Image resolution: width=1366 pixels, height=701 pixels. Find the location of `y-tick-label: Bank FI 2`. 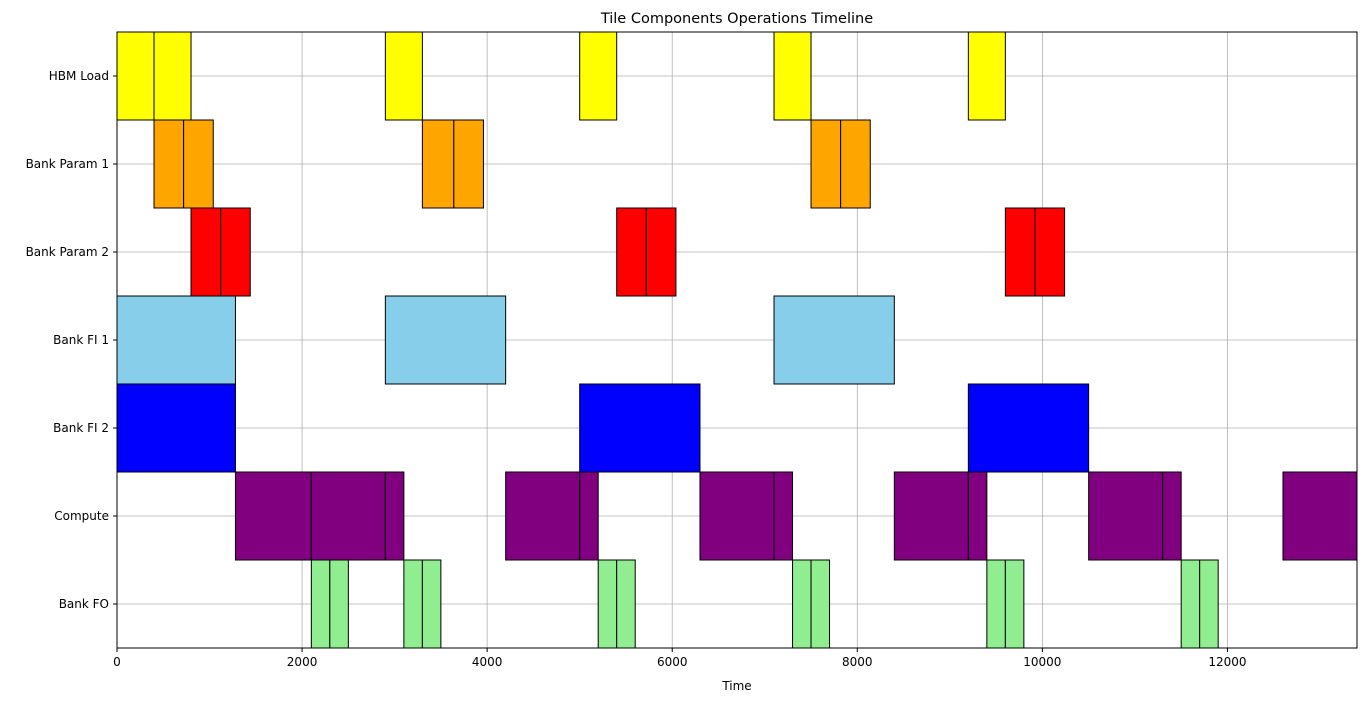

y-tick-label: Bank FI 2 is located at coordinates (81, 428).